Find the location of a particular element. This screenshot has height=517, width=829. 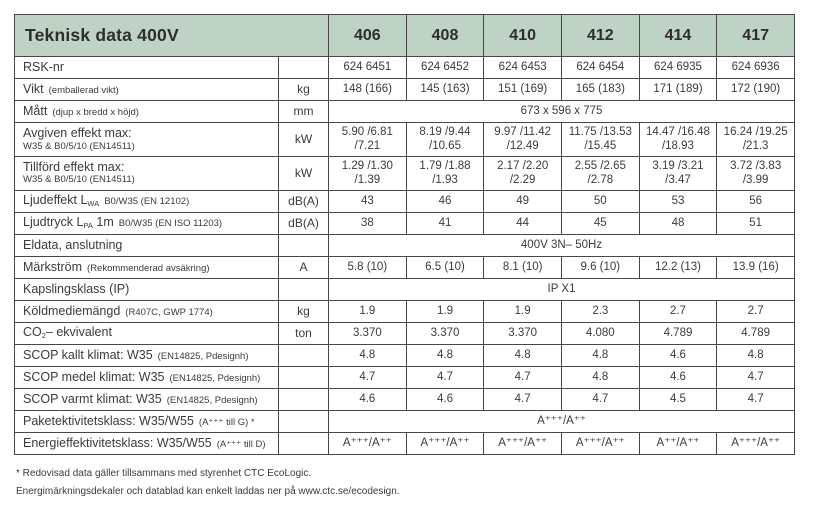

value-cell: 1.9 is located at coordinates (367, 311).